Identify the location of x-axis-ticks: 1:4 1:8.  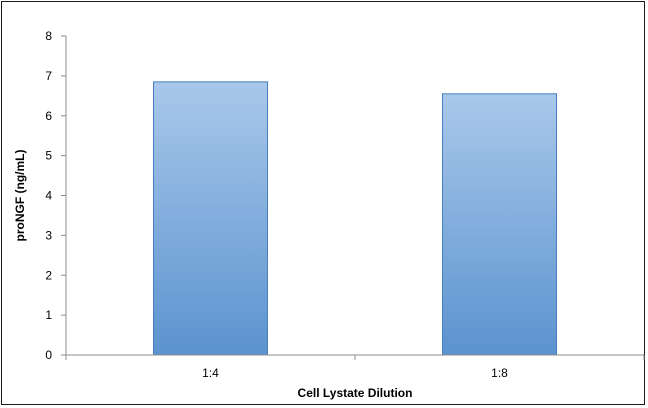
(355, 367).